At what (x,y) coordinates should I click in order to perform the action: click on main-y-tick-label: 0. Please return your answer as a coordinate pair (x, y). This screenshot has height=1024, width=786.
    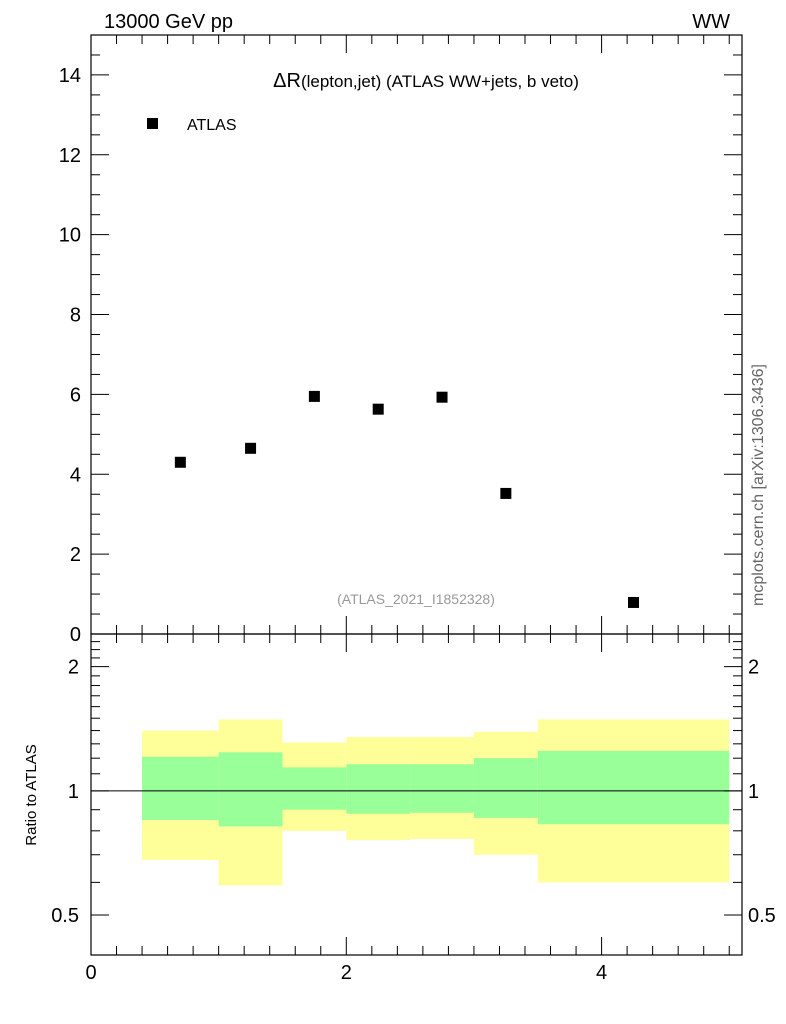
    Looking at the image, I should click on (75, 635).